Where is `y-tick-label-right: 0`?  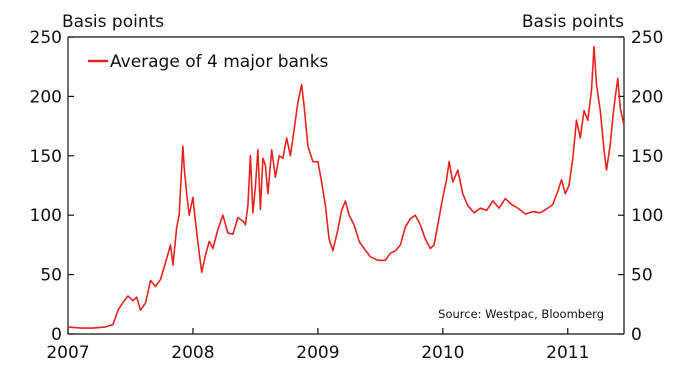 y-tick-label-right: 0 is located at coordinates (636, 335).